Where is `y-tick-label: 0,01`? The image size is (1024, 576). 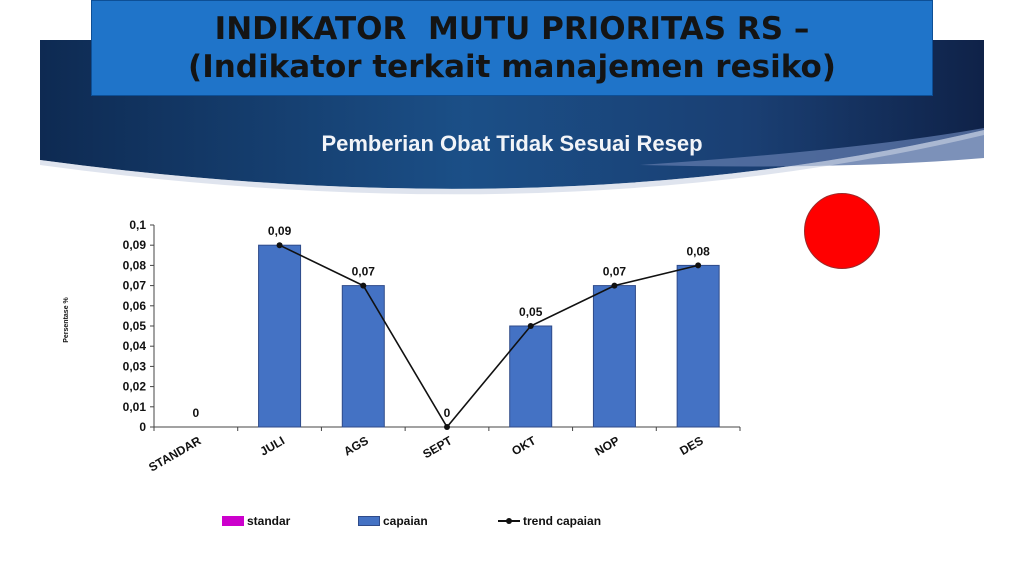
y-tick-label: 0,01 is located at coordinates (135, 407).